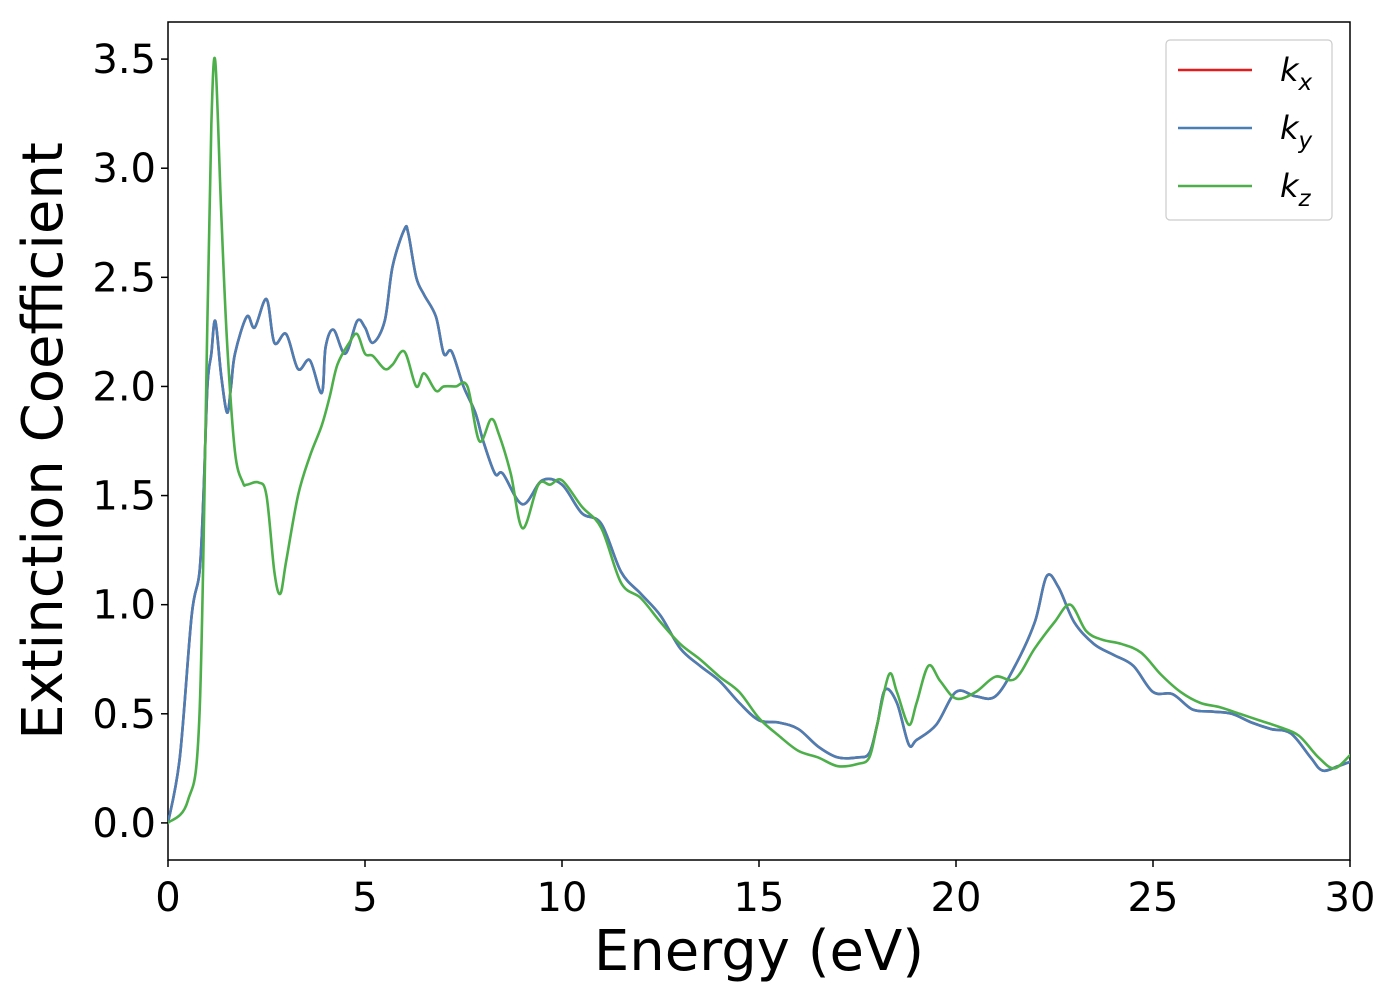 The width and height of the screenshot is (1400, 1000). Describe the element at coordinates (124, 497) in the screenshot. I see `y-tick-label: 1.5` at that location.